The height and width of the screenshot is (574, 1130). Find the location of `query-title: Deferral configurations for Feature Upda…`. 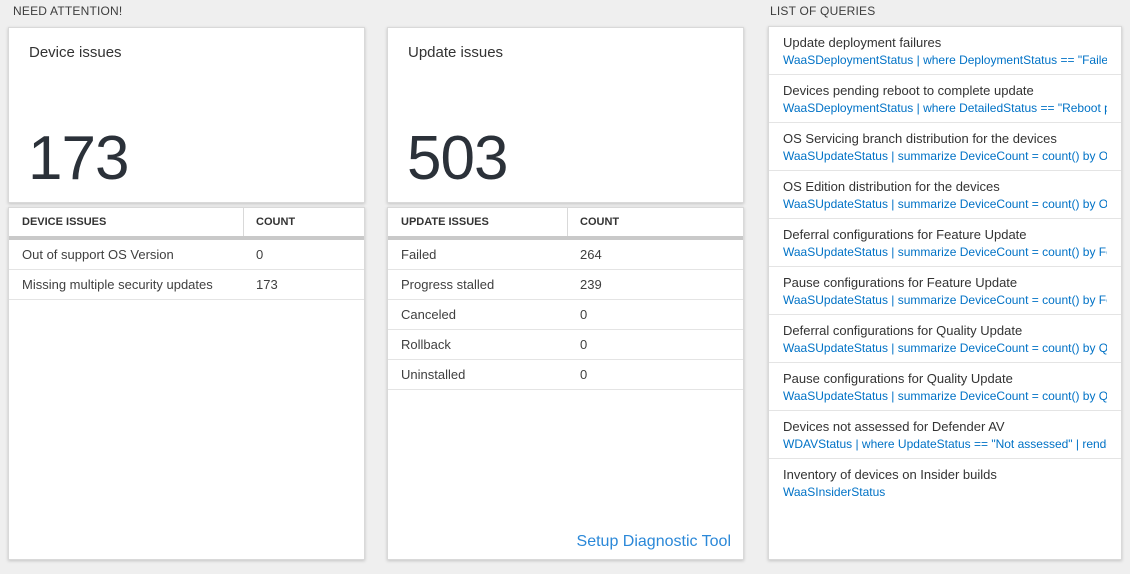

query-title: Deferral configurations for Feature Upda… is located at coordinates (905, 234).